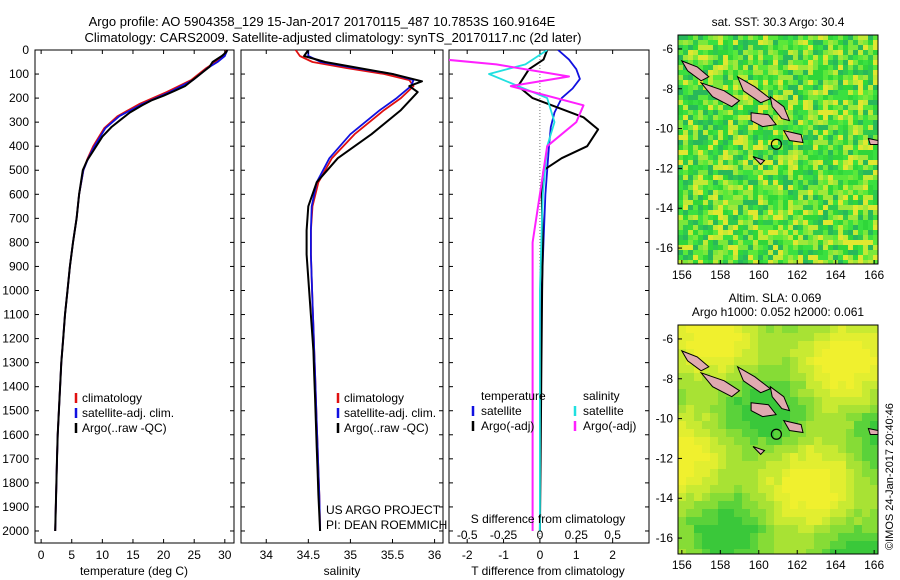 This screenshot has width=900, height=580. I want to click on temperature-legend-label: Argo(..raw -QC), so click(124, 428).